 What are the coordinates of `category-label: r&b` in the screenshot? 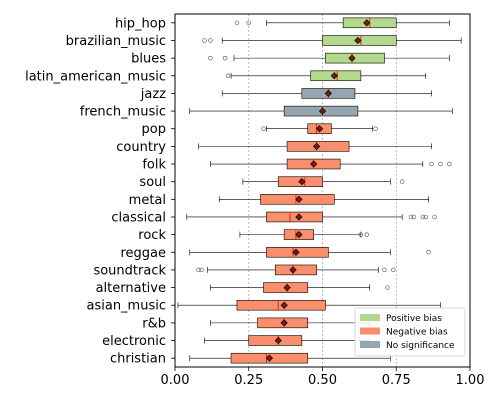 It's located at (154, 323).